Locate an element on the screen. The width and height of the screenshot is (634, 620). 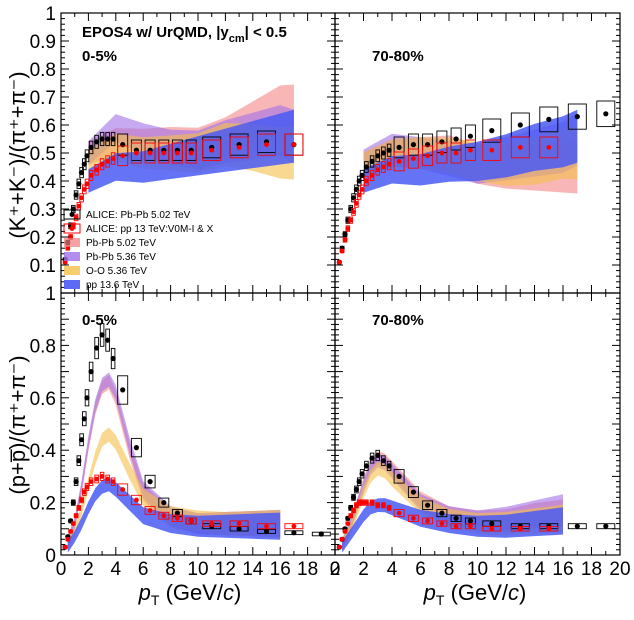
series-top-right-alice-pp is located at coordinates (447, 200).